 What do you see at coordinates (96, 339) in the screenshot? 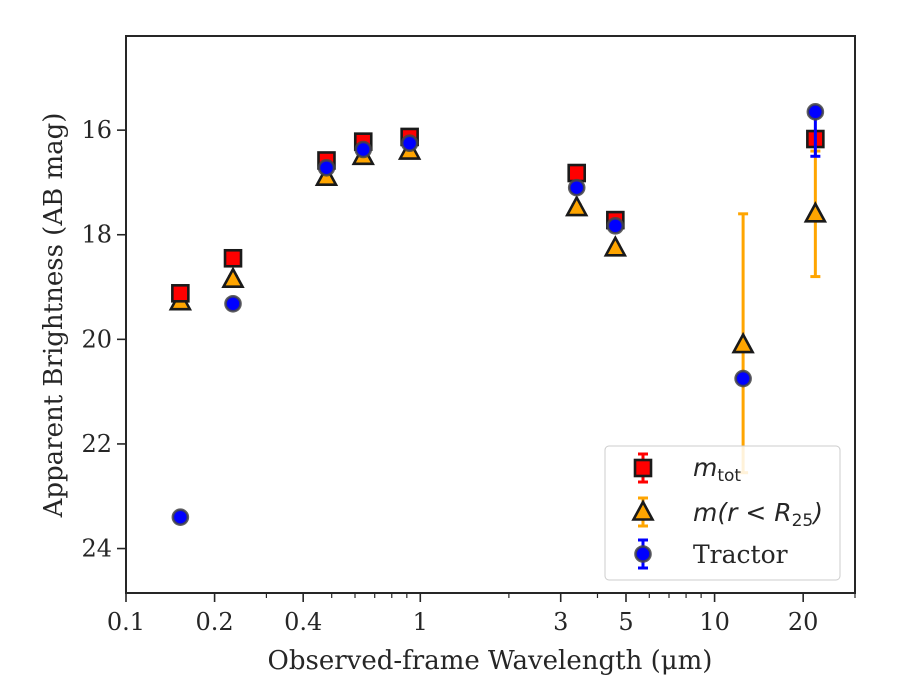
I see `y-tick-label: 20` at bounding box center [96, 339].